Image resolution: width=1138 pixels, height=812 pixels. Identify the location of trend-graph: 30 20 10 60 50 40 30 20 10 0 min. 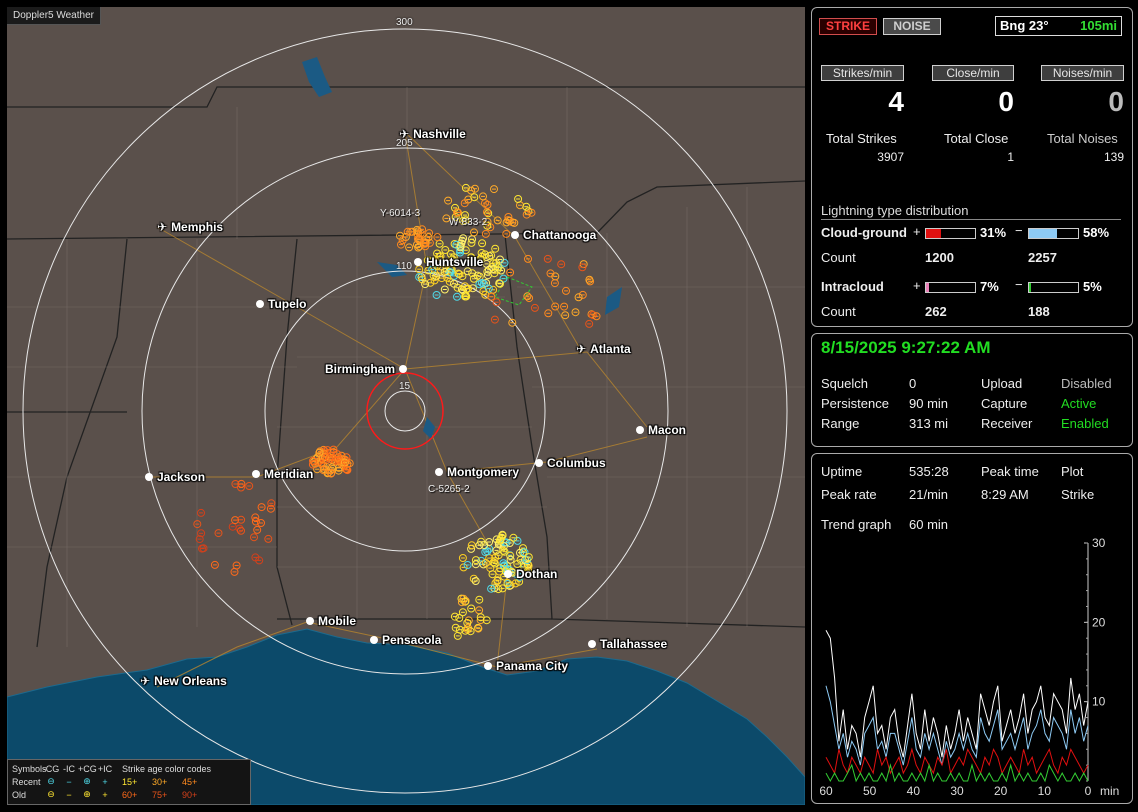
(969, 667).